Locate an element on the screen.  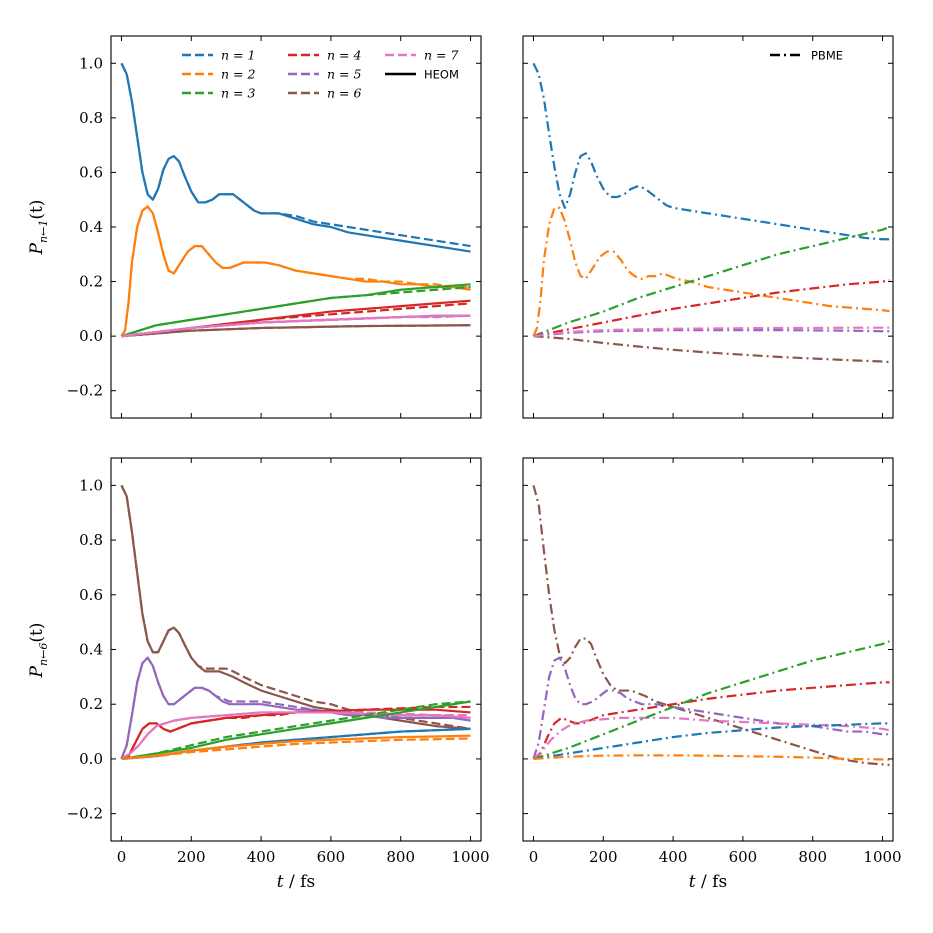
legend-label: n = 7 is located at coordinates (441, 55).